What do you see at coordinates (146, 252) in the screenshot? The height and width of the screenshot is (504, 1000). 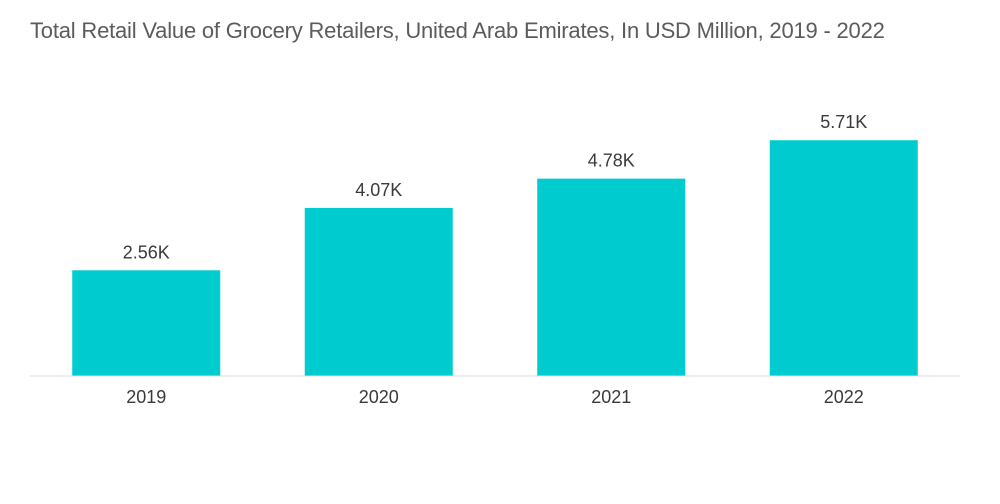 I see `data-label-2019: 2.56K` at bounding box center [146, 252].